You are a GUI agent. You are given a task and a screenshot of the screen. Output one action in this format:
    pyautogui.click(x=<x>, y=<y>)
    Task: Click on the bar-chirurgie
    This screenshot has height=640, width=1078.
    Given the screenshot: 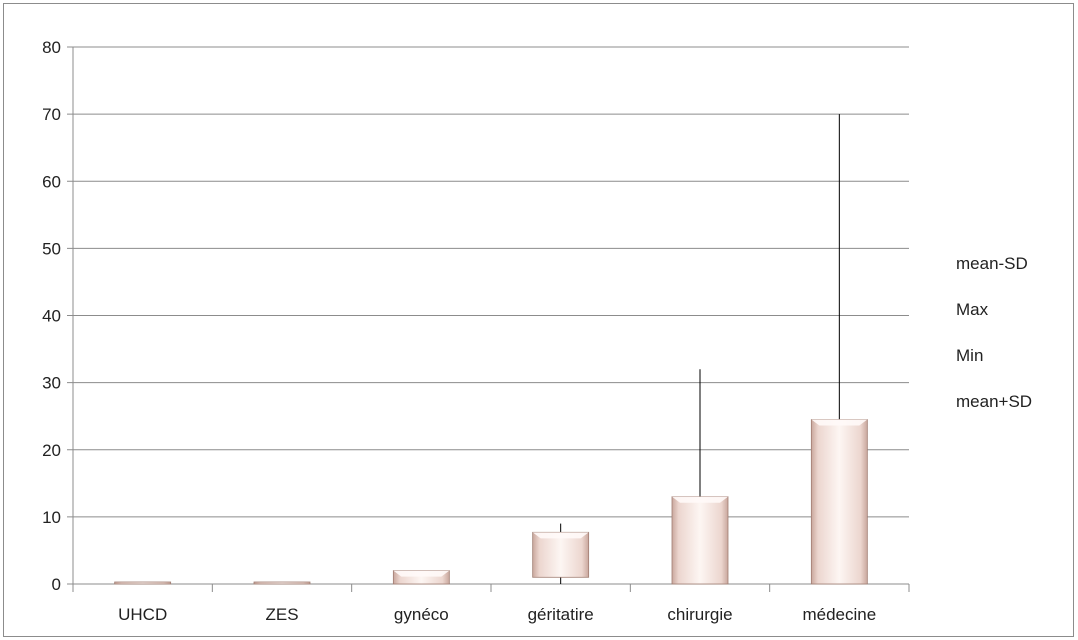 What is the action you would take?
    pyautogui.click(x=700, y=540)
    